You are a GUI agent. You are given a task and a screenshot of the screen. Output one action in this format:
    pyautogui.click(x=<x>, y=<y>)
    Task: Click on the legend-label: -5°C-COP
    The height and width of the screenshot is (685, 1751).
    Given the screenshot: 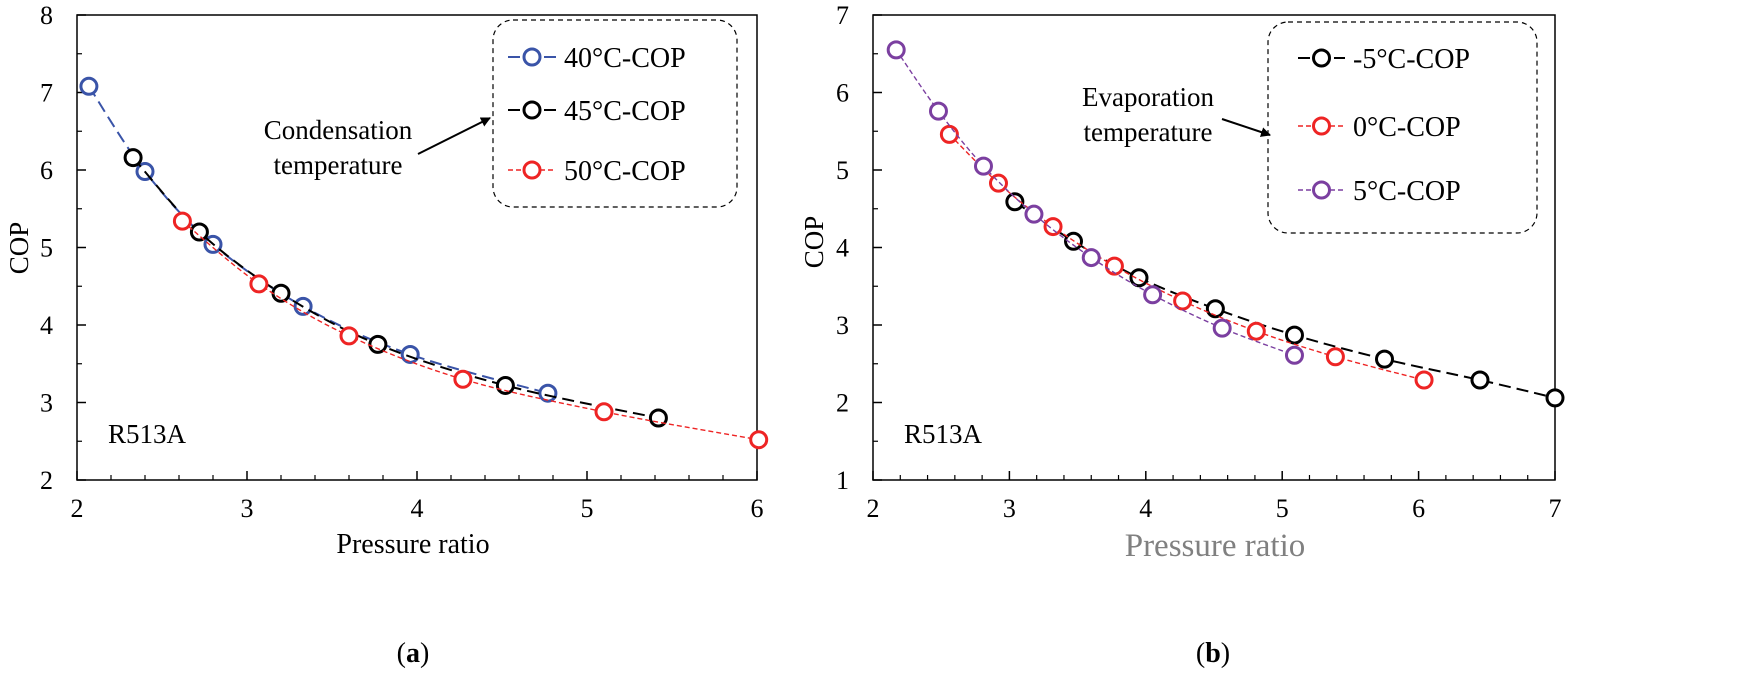 What is the action you would take?
    pyautogui.click(x=1411, y=59)
    